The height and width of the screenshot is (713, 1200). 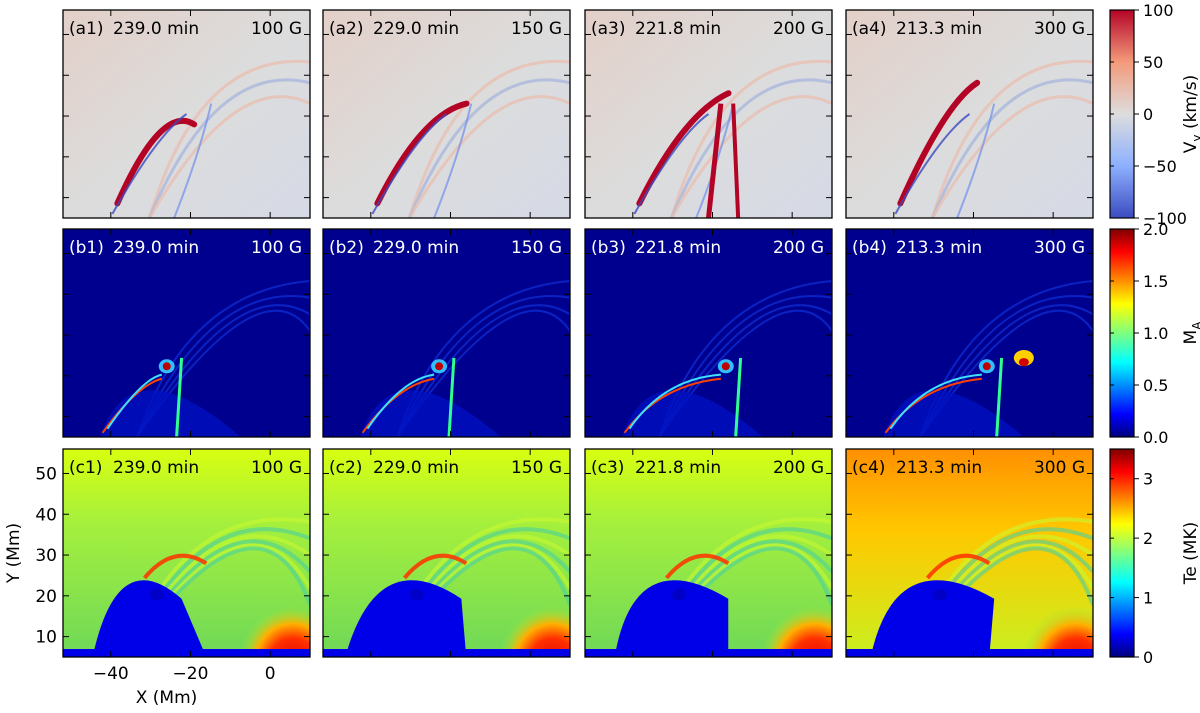 What do you see at coordinates (869, 29) in the screenshot?
I see `panel-tag: (a4)` at bounding box center [869, 29].